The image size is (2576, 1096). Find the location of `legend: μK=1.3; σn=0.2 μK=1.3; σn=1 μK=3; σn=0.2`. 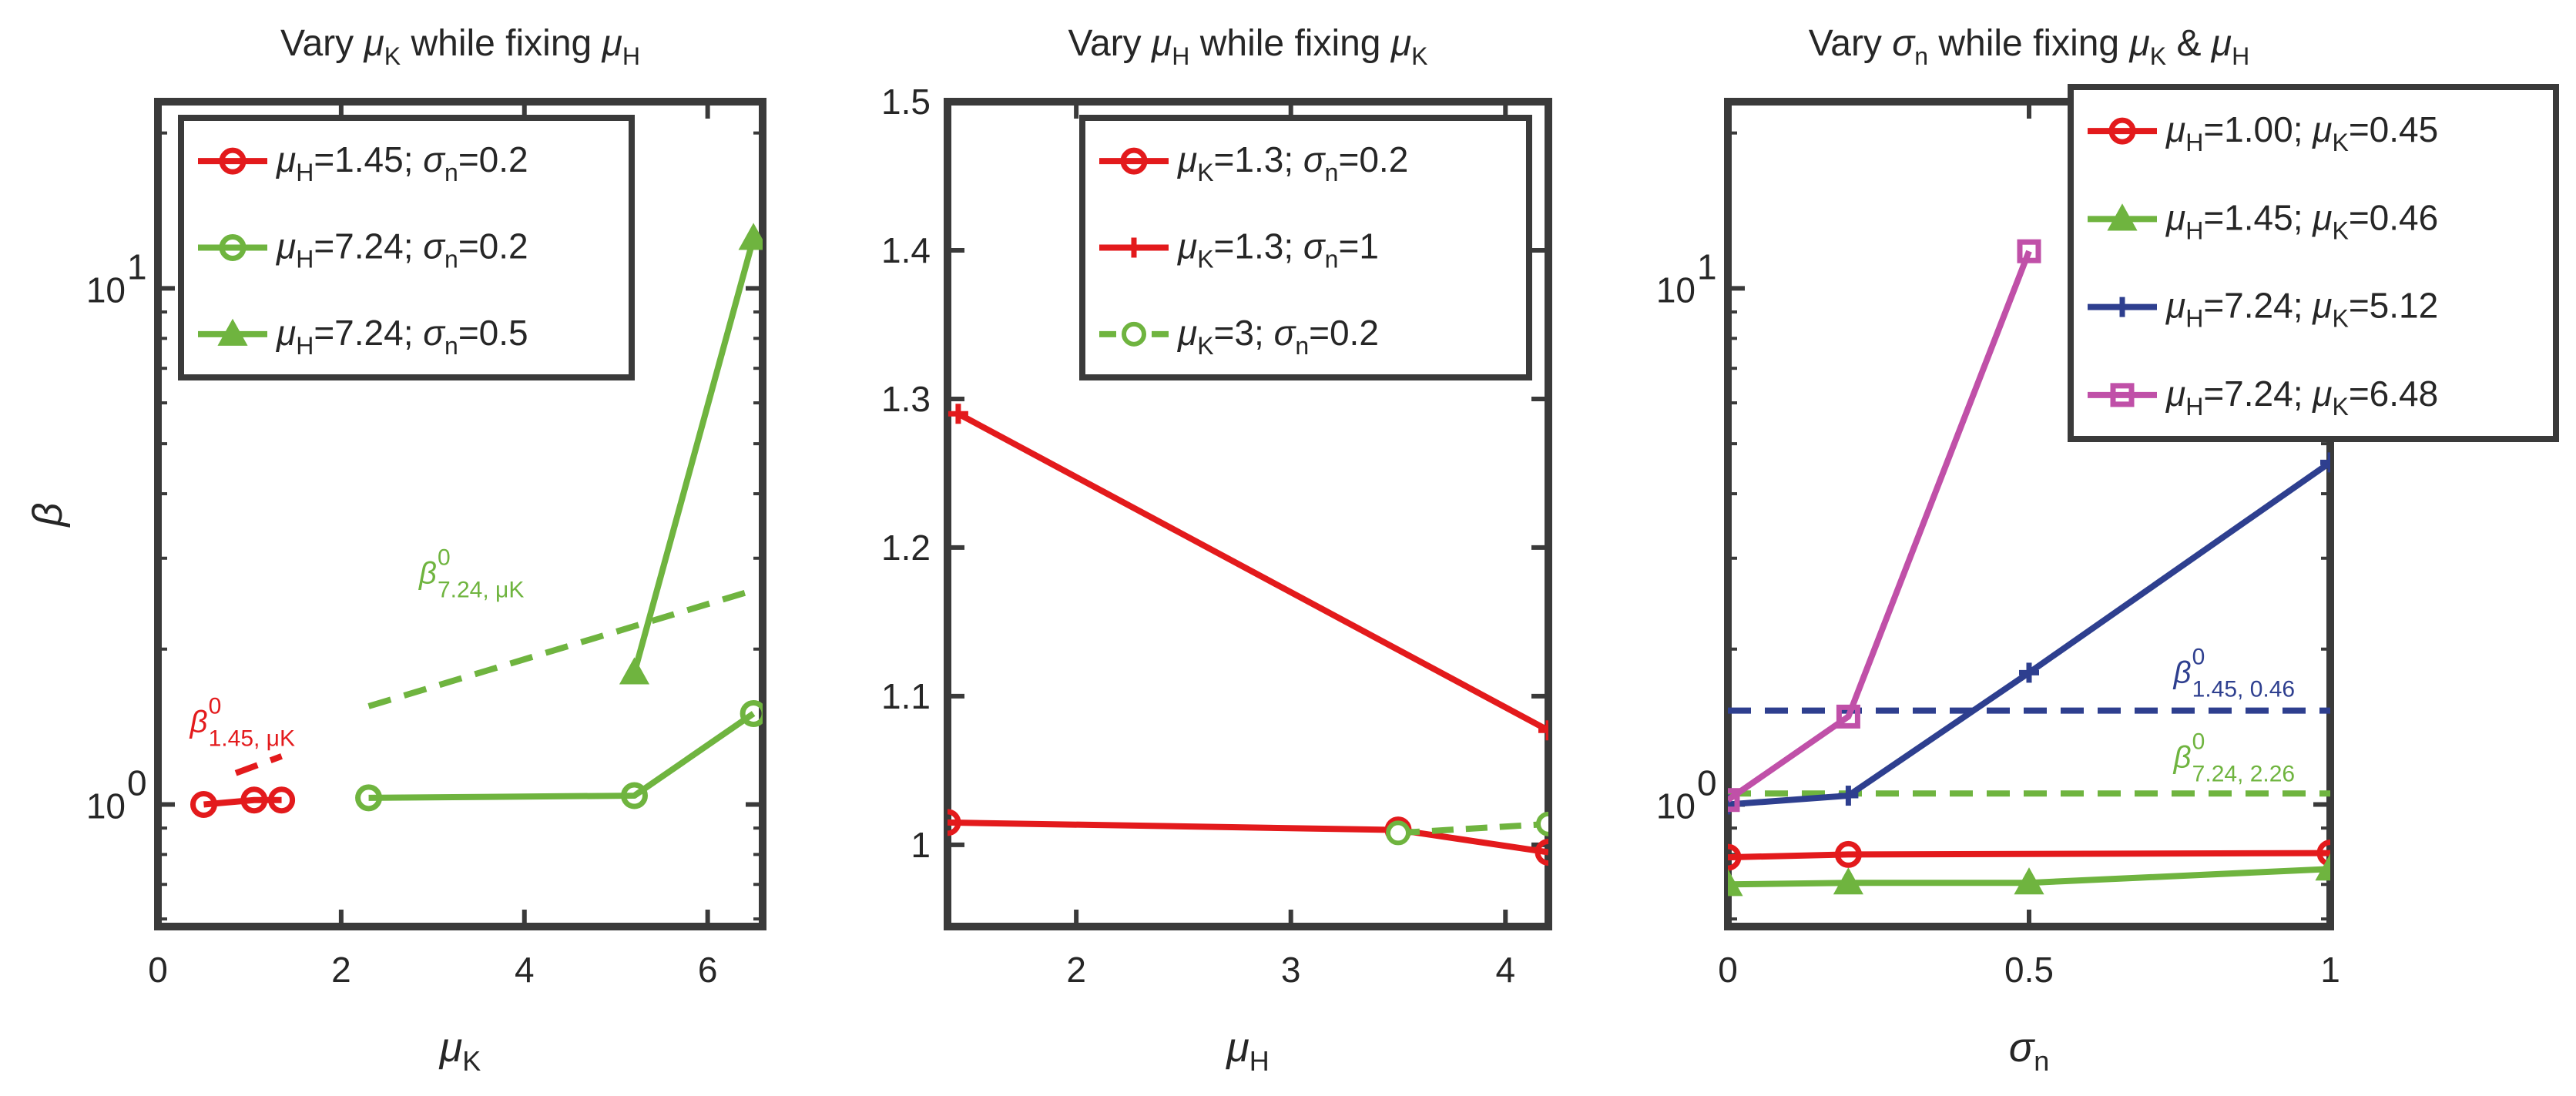

legend: μK=1.3; σn=0.2 μK=1.3; σn=1 μK=3; σn=0.2 is located at coordinates (1305, 247).